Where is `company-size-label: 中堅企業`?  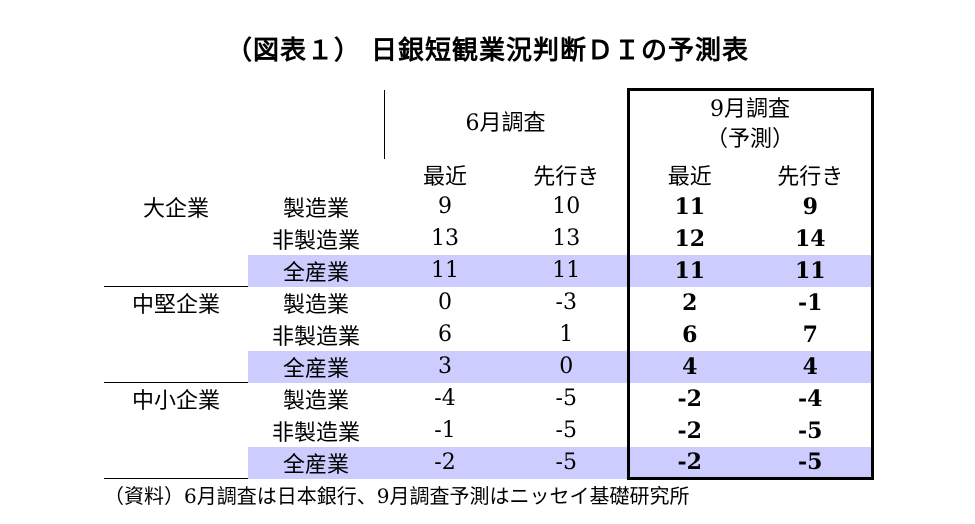 company-size-label: 中堅企業 is located at coordinates (176, 334).